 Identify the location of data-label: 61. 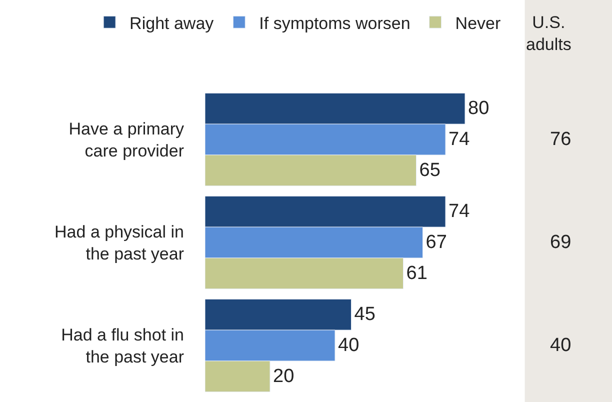
(417, 273).